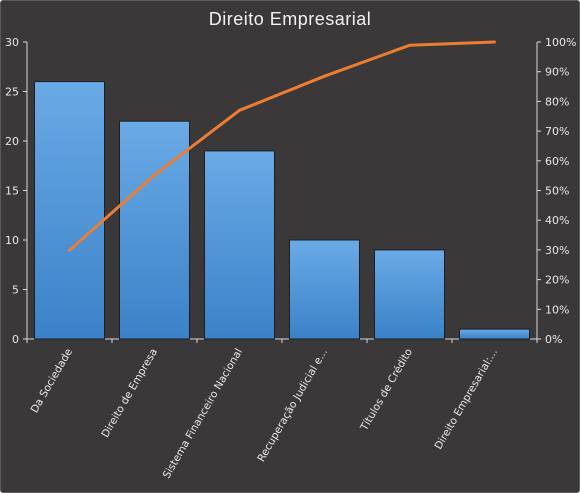 The height and width of the screenshot is (493, 580). Describe the element at coordinates (557, 220) in the screenshot. I see `y2-tick-label: 40%` at that location.